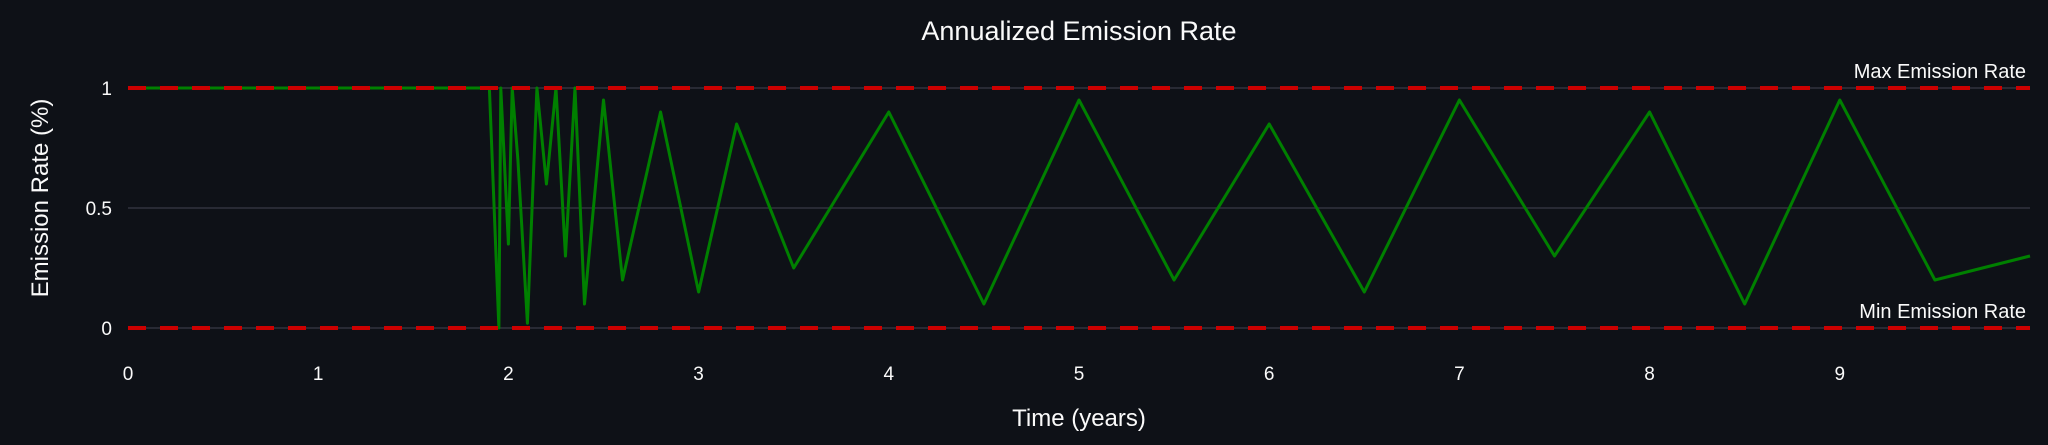 The width and height of the screenshot is (2048, 445). I want to click on x-axis-ticks: 0 1 2 3 4 5 6 7 8 9, so click(984, 374).